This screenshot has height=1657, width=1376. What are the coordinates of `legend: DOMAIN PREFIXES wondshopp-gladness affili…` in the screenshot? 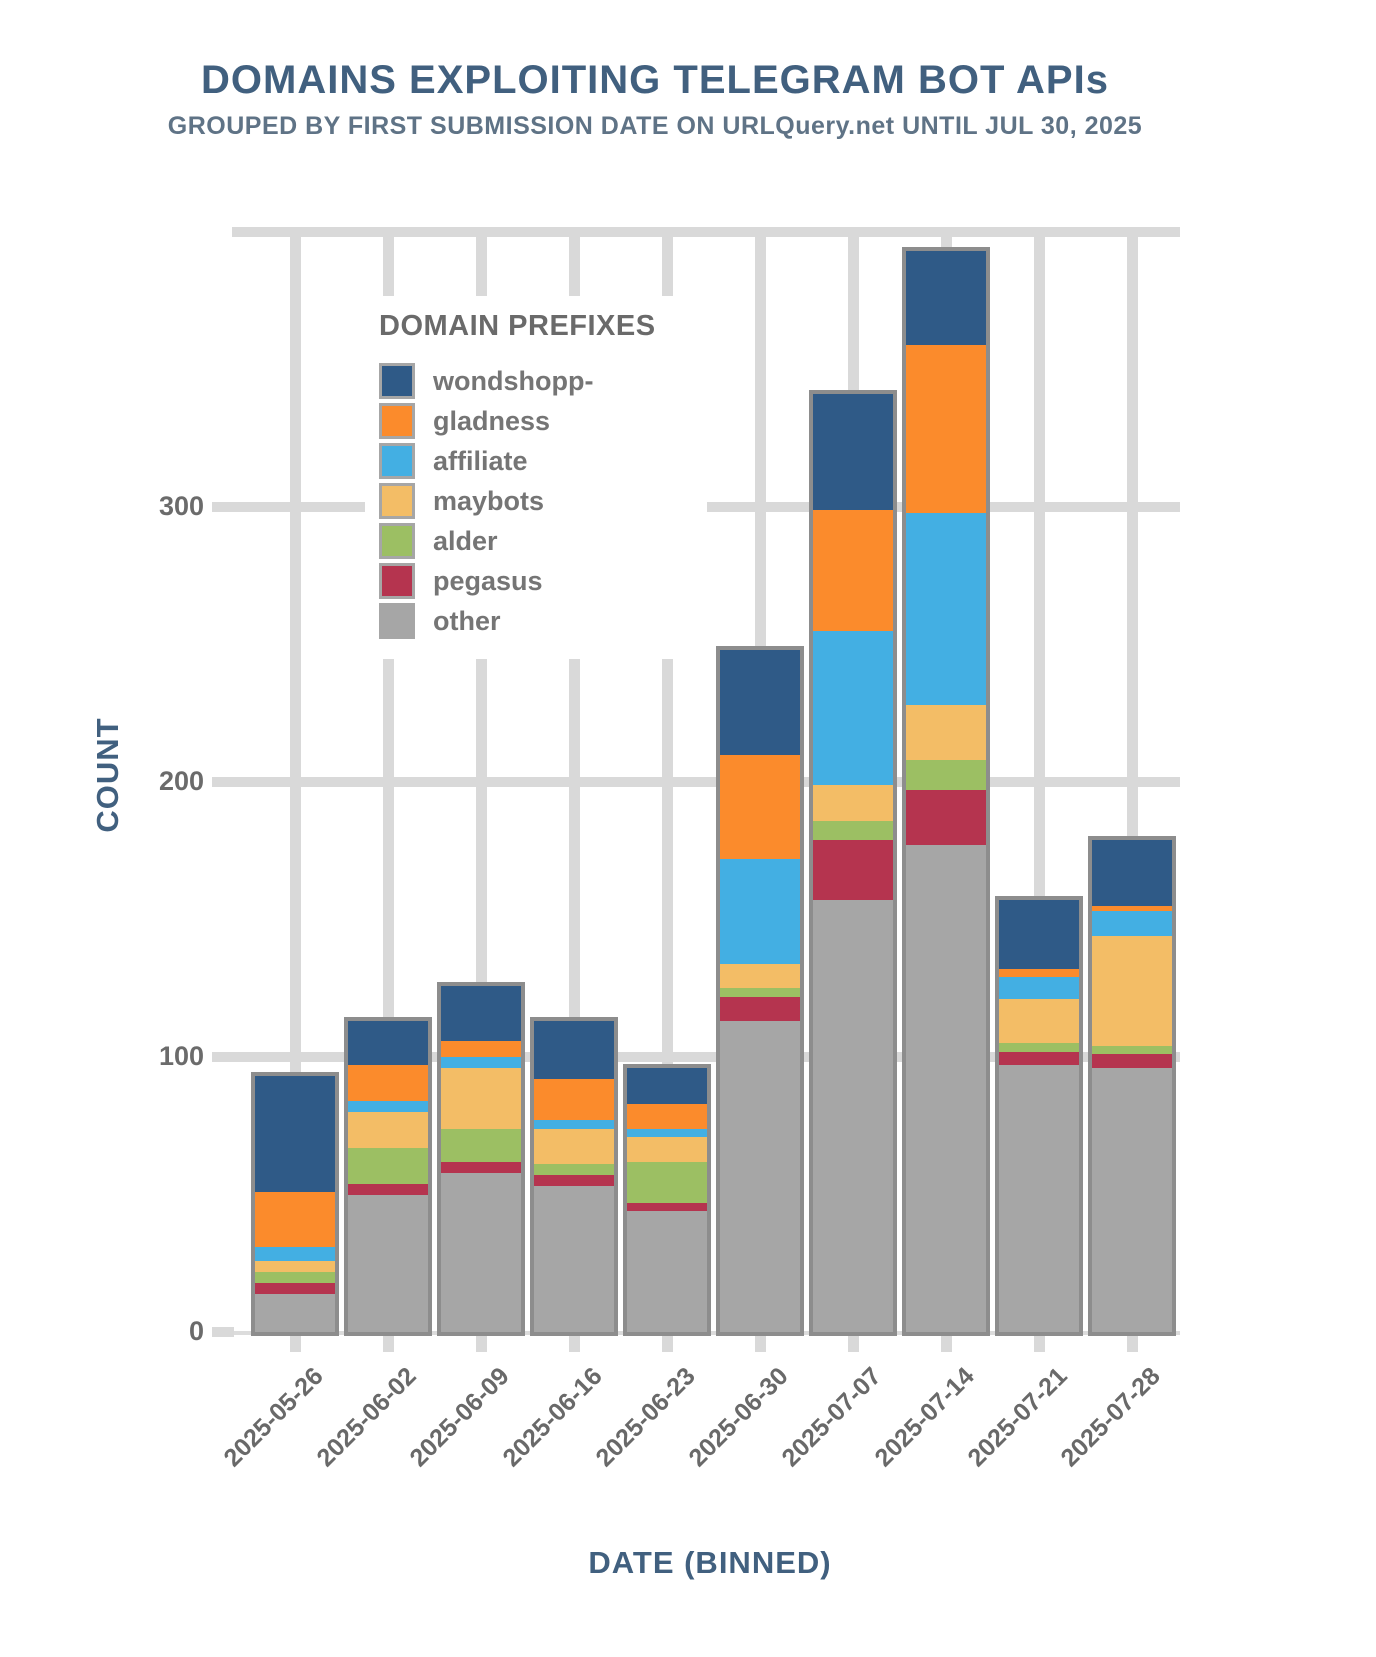 It's located at (536, 477).